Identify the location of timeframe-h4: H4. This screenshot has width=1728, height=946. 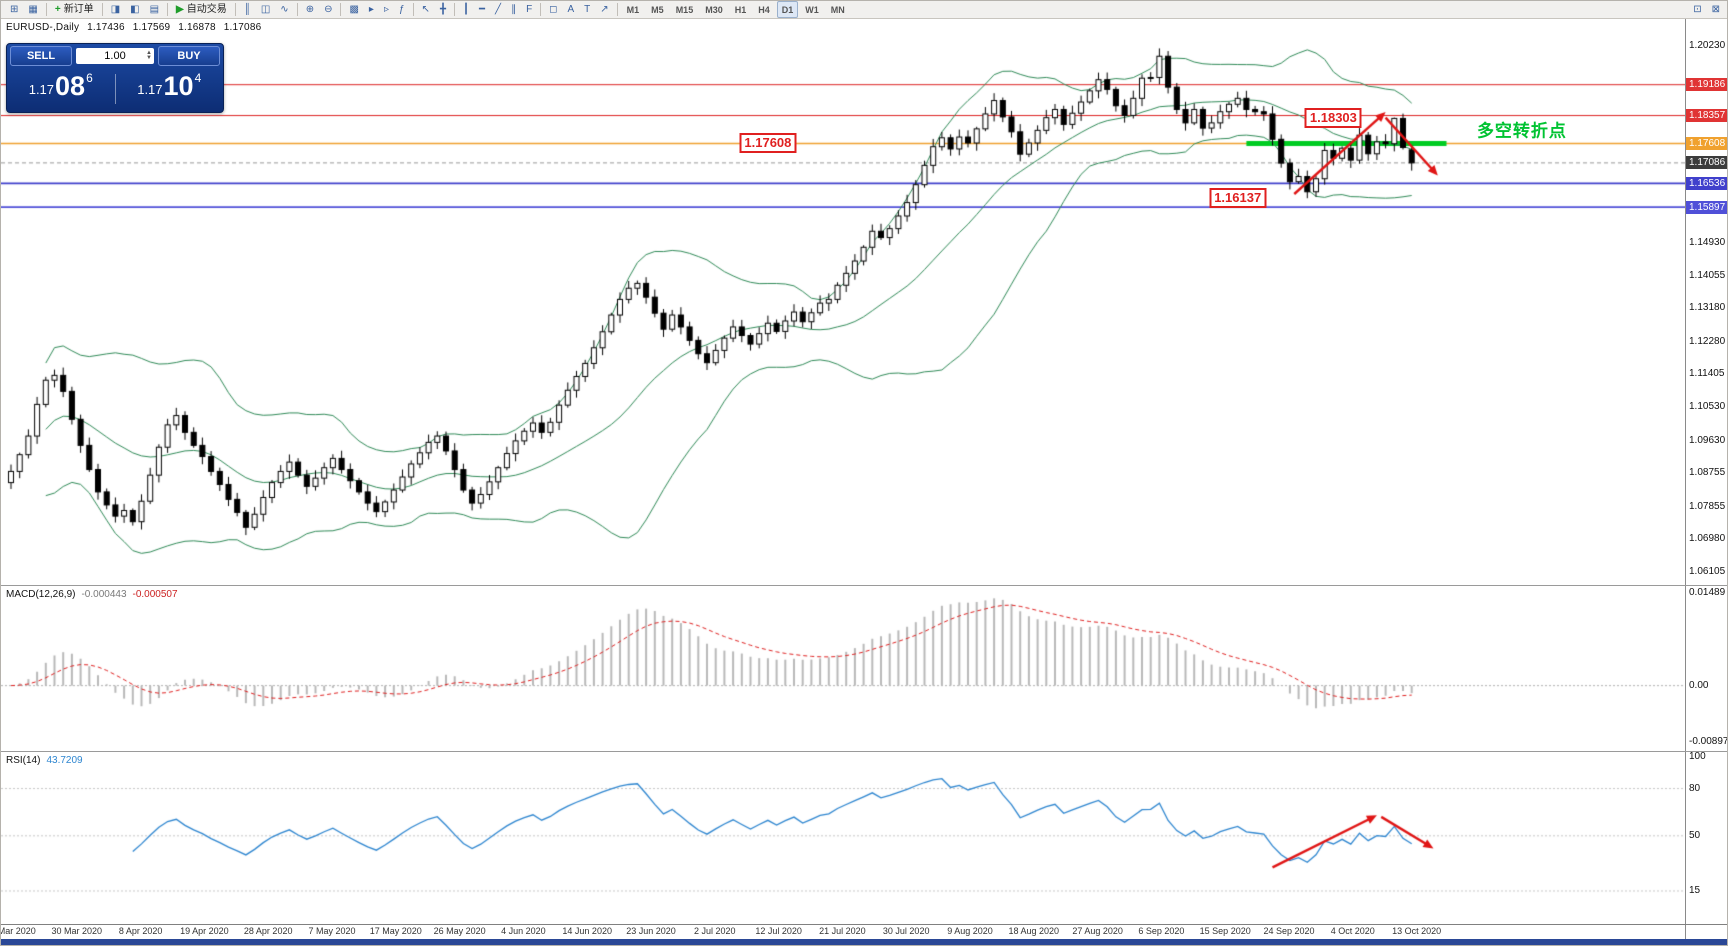
(764, 9).